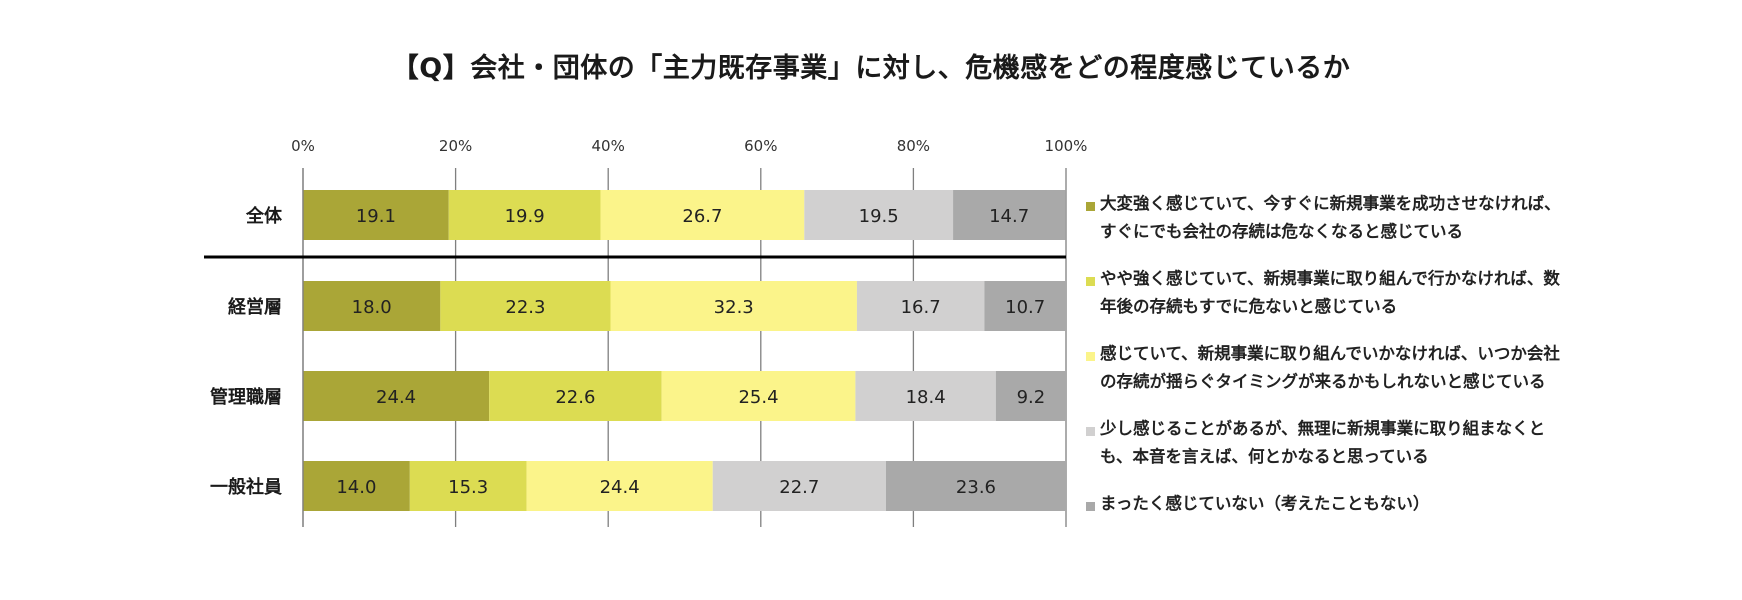 Image resolution: width=1742 pixels, height=600 pixels. I want to click on data-label: 19.9, so click(525, 216).